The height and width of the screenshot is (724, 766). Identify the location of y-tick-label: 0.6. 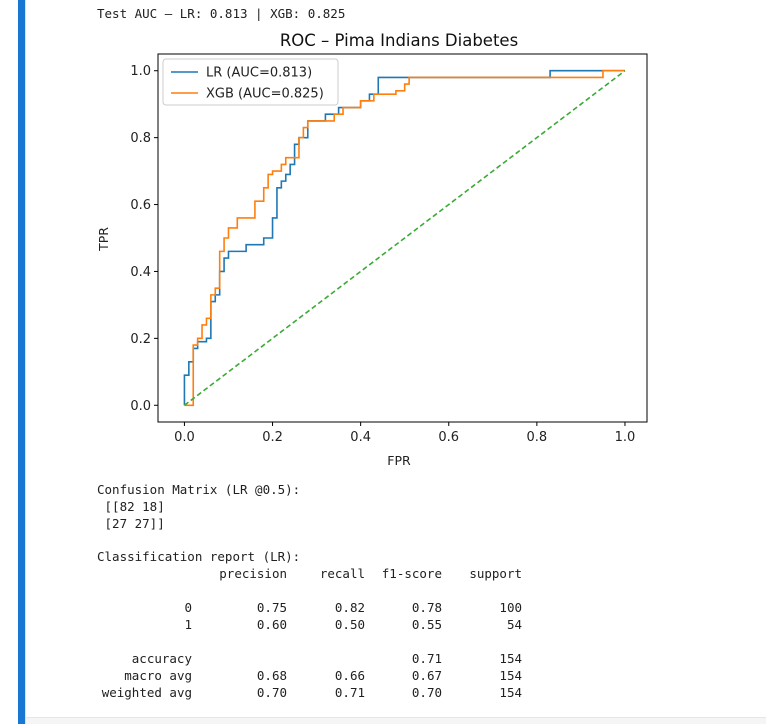
(140, 205).